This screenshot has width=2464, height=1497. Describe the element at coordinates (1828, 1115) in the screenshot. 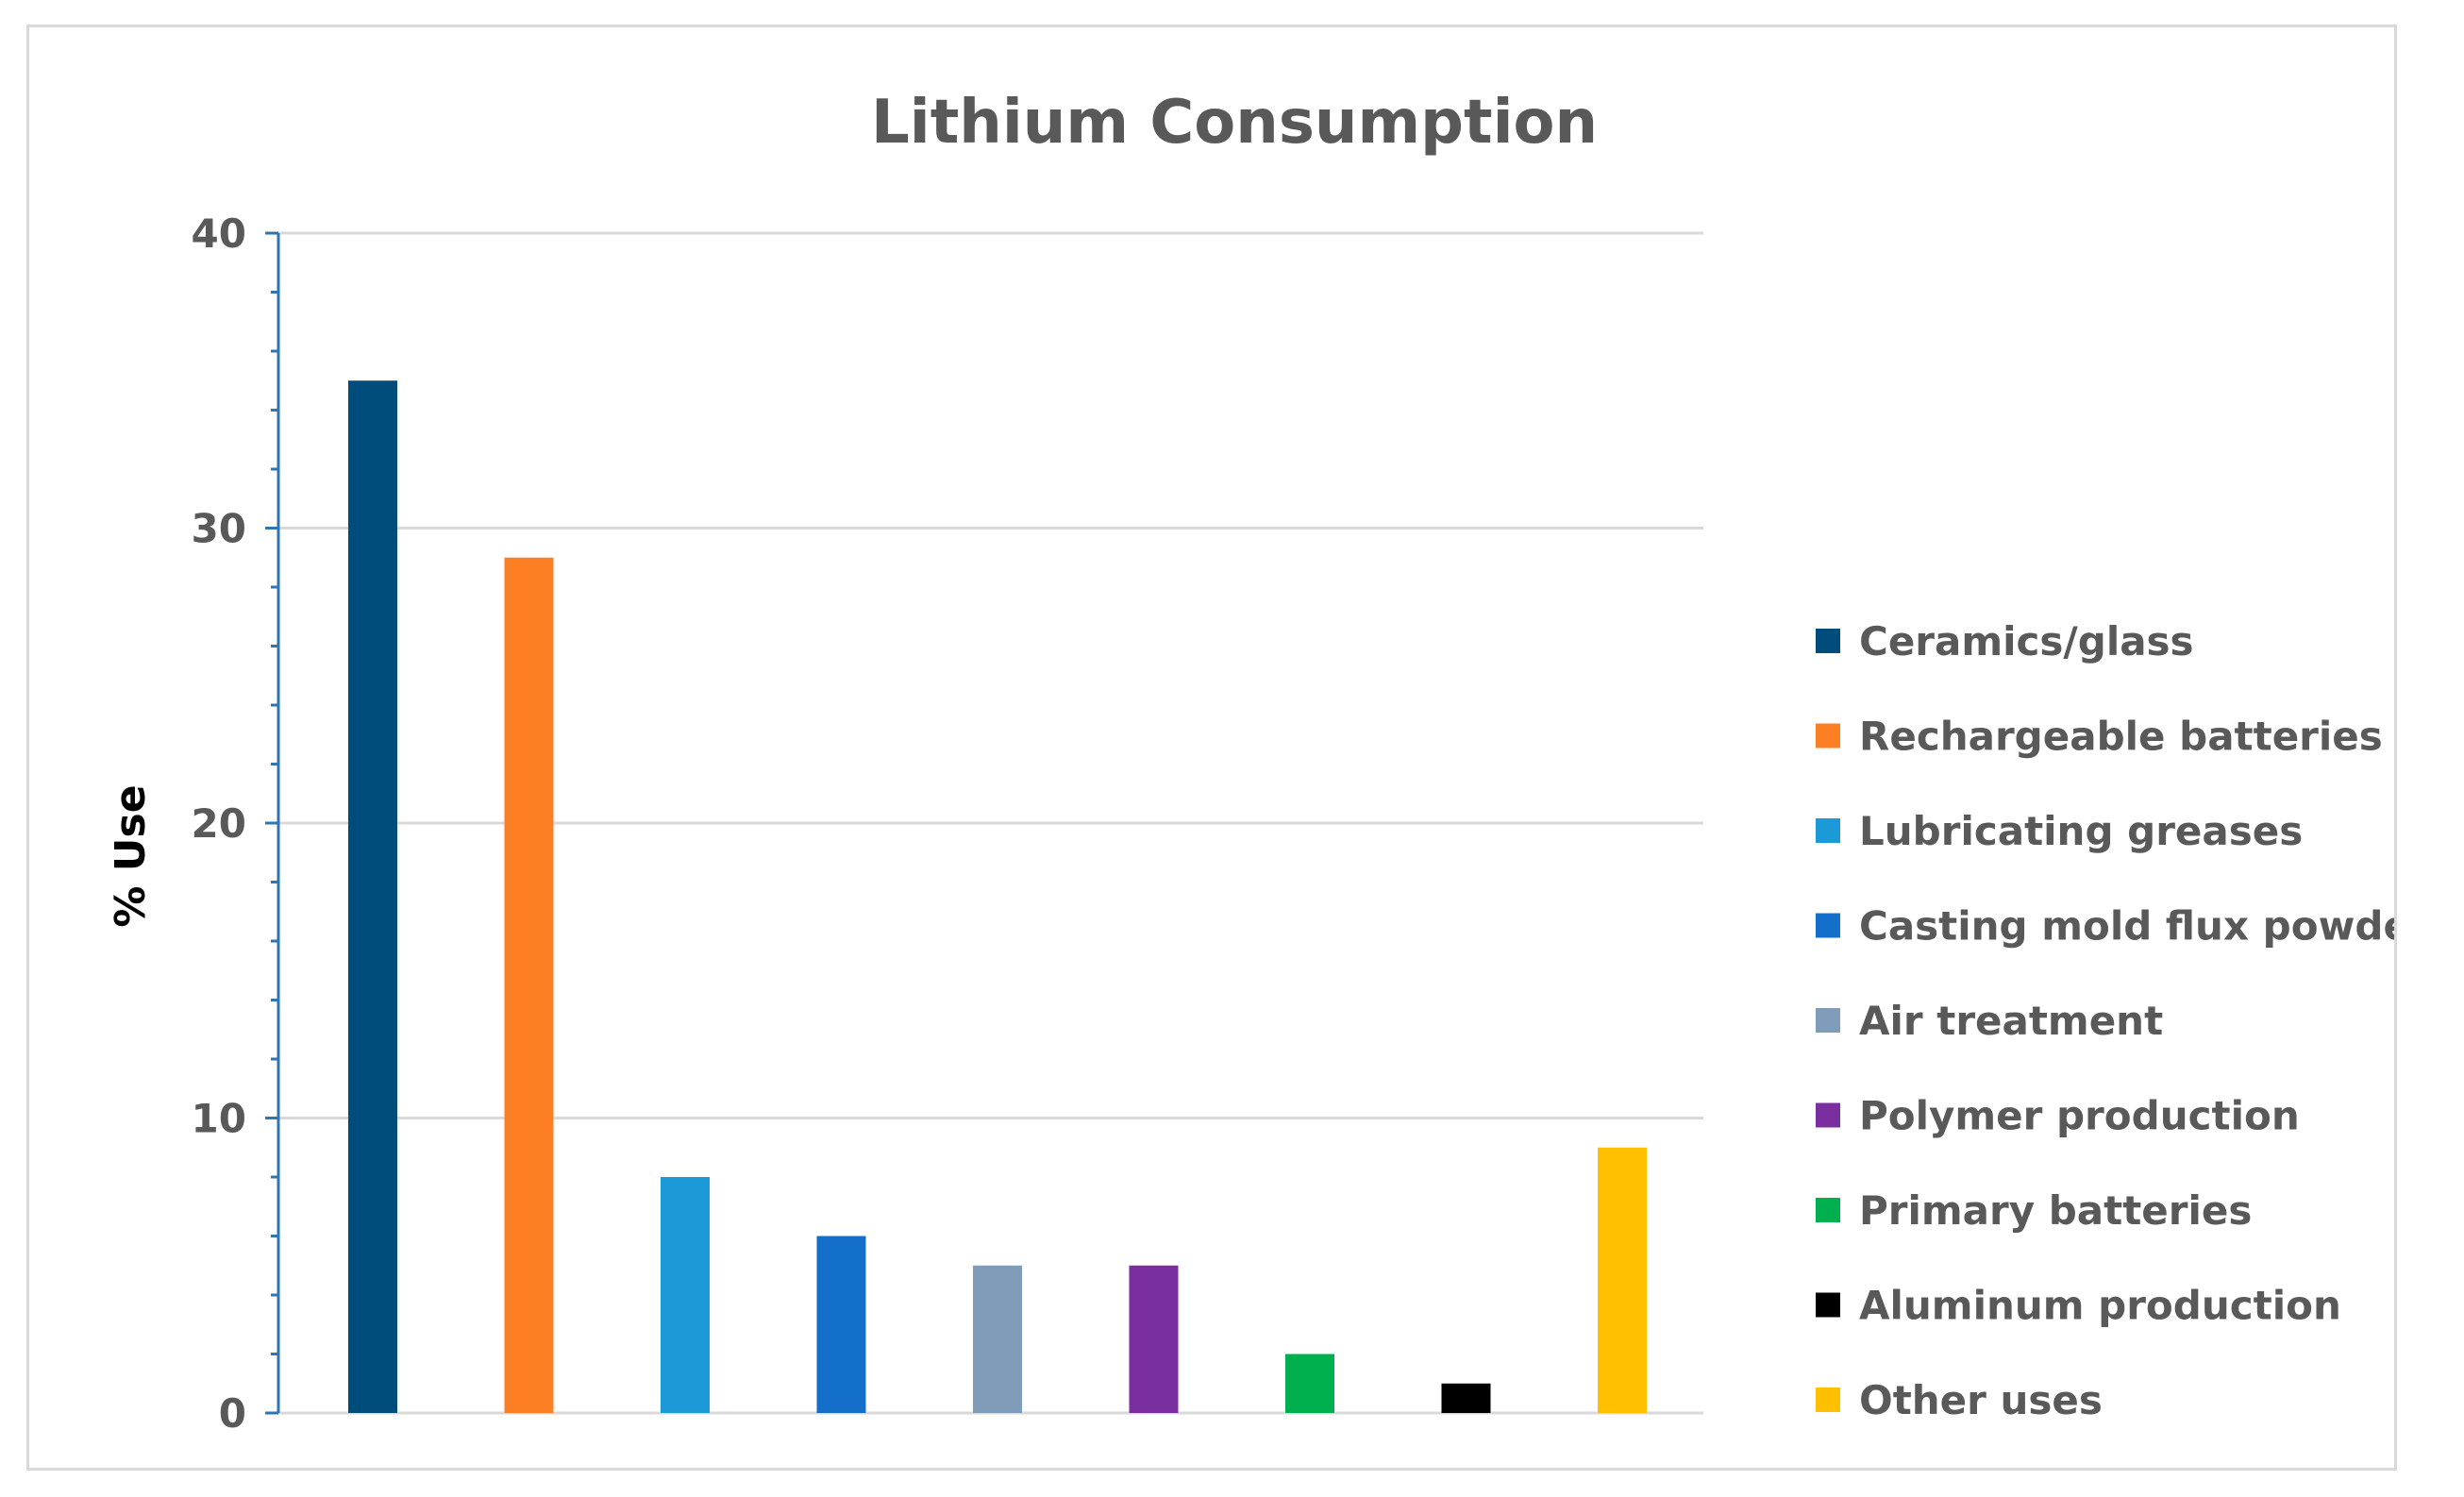

I see `legend-swatch-polymer-production` at that location.